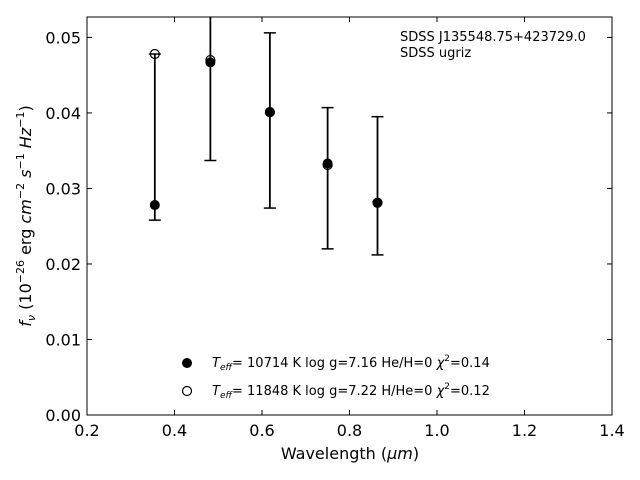  What do you see at coordinates (63, 188) in the screenshot?
I see `y-tick-label: 0.03` at bounding box center [63, 188].